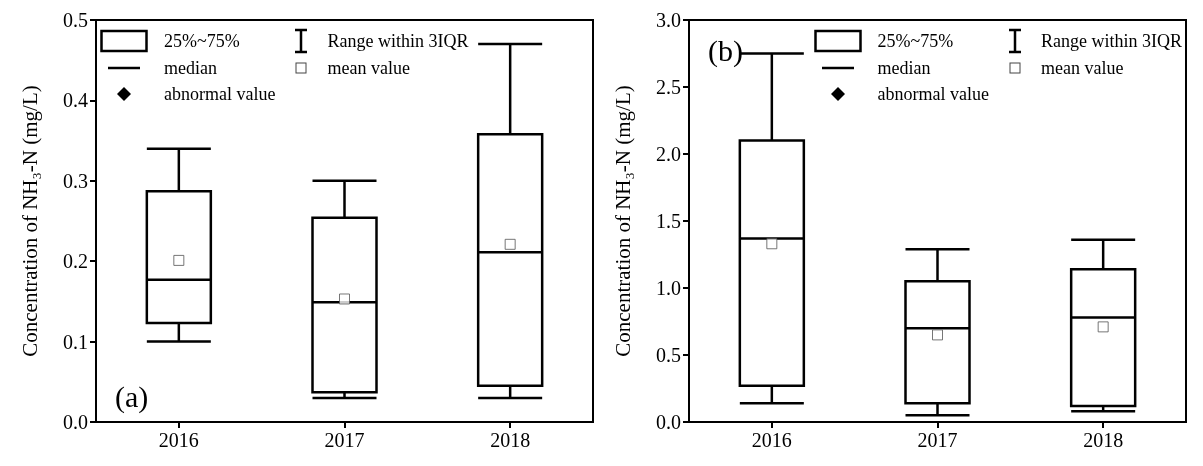 The width and height of the screenshot is (1203, 466). I want to click on y-tick-label: 0.2, so click(75, 261).